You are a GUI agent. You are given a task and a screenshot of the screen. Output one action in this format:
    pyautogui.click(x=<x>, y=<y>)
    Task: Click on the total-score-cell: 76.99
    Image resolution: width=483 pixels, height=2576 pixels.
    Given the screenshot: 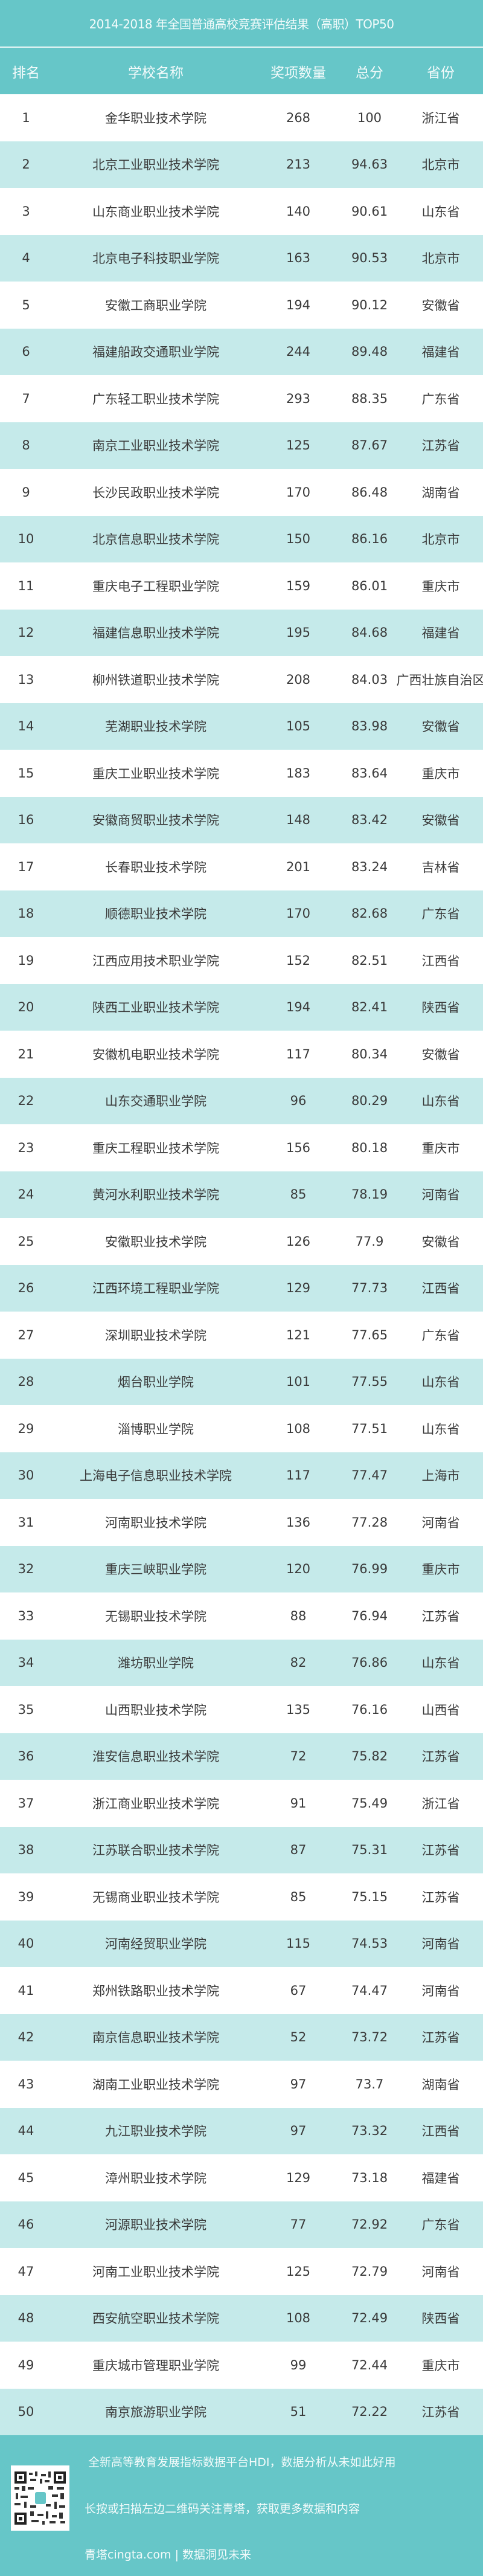 What is the action you would take?
    pyautogui.click(x=369, y=1569)
    